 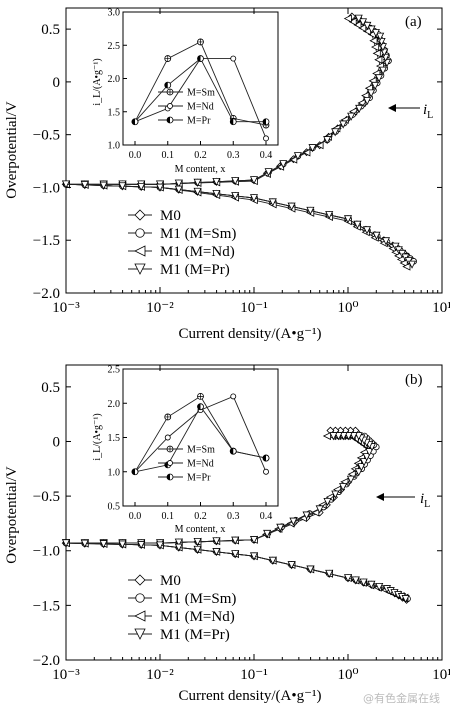 What do you see at coordinates (266, 516) in the screenshot?
I see `inset-x-tick-label: 0.4` at bounding box center [266, 516].